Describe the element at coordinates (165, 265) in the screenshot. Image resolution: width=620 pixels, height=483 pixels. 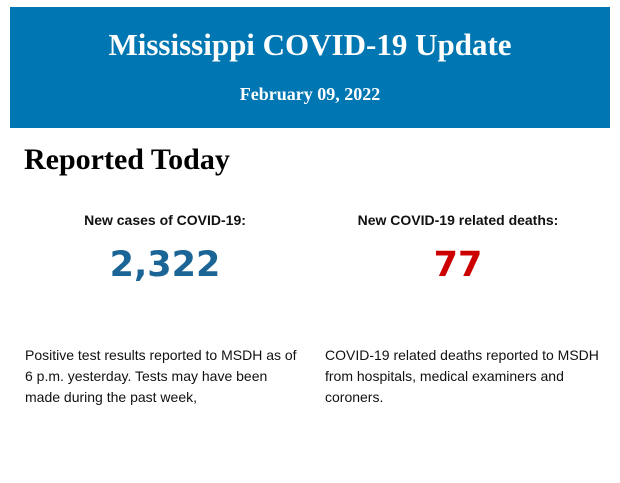
I see `cases-value: 2,322` at that location.